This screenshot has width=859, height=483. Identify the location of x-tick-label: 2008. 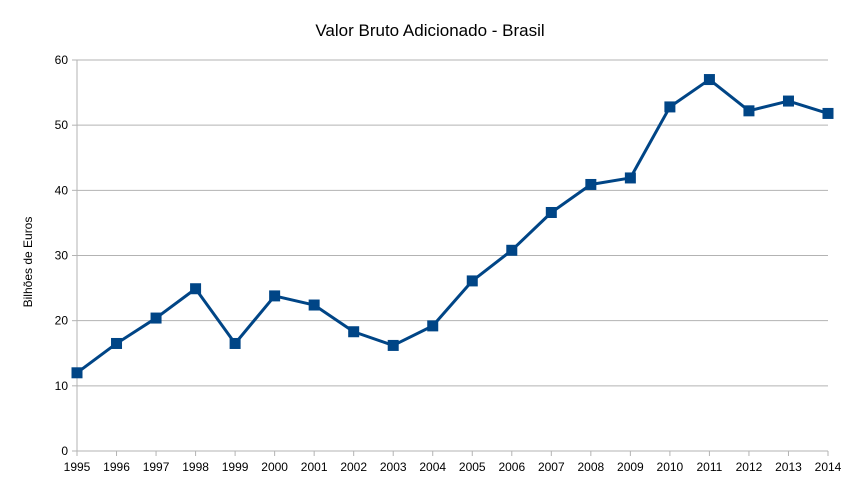
(590, 467).